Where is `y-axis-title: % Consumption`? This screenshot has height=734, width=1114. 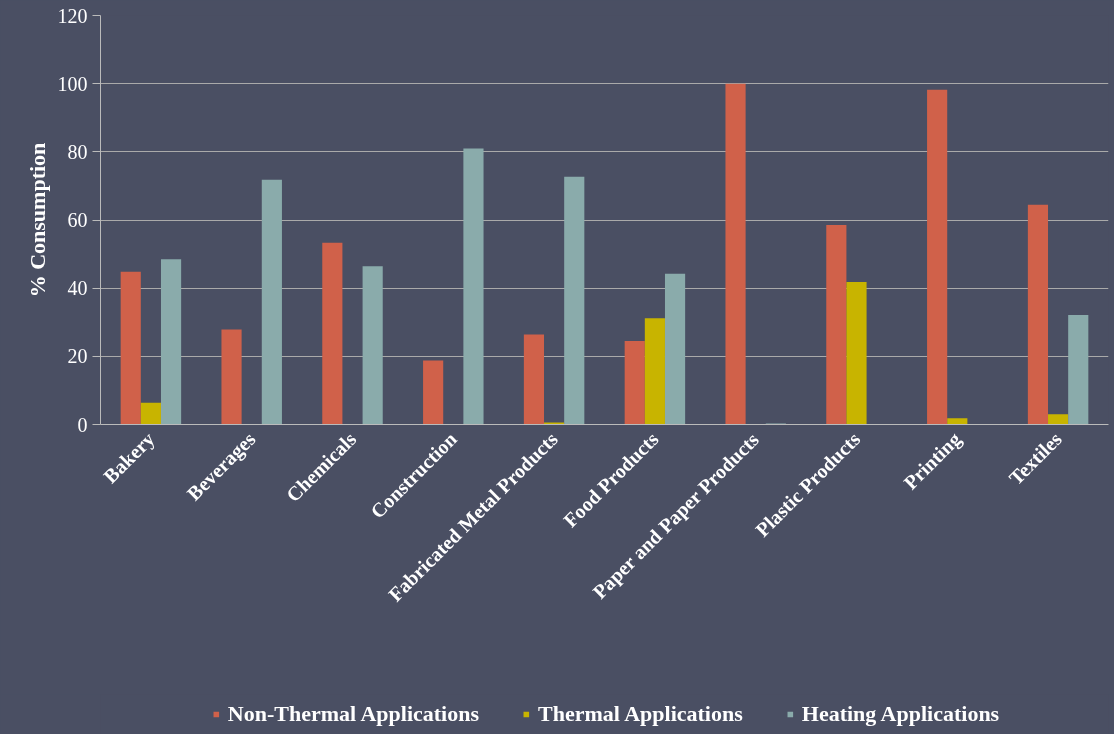 y-axis-title: % Consumption is located at coordinates (37, 220).